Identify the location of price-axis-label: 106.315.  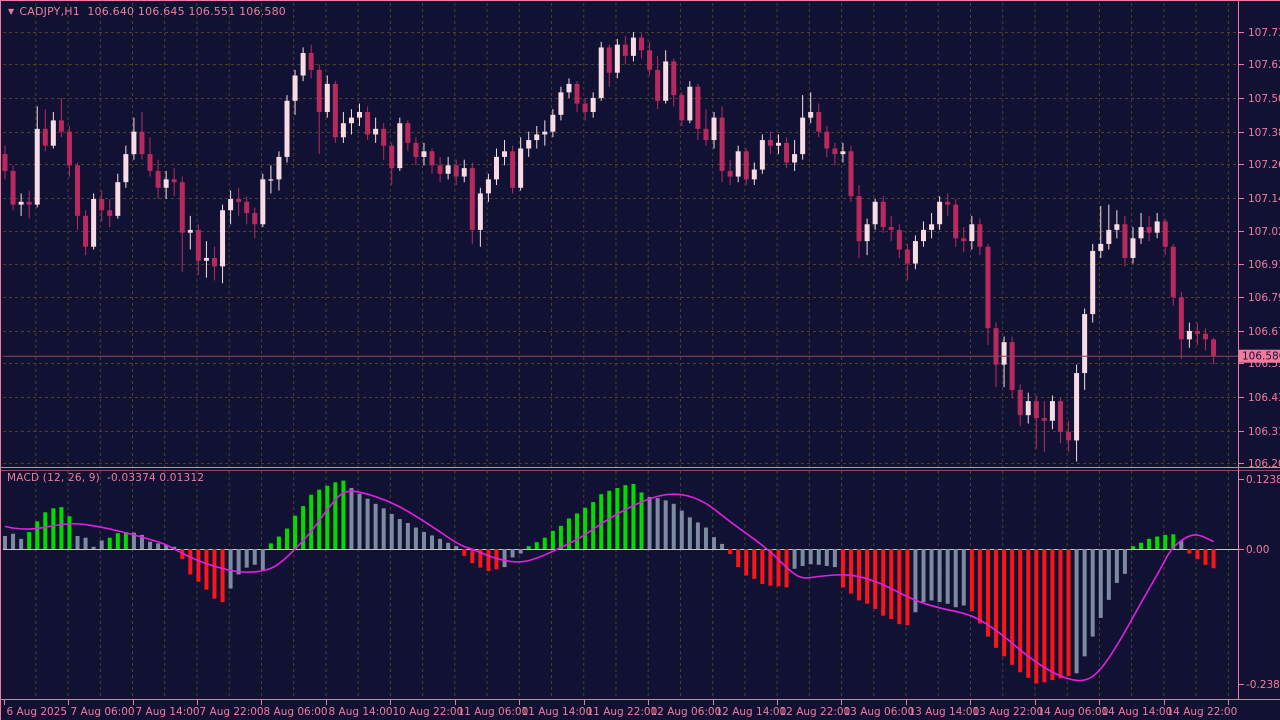
(1264, 432).